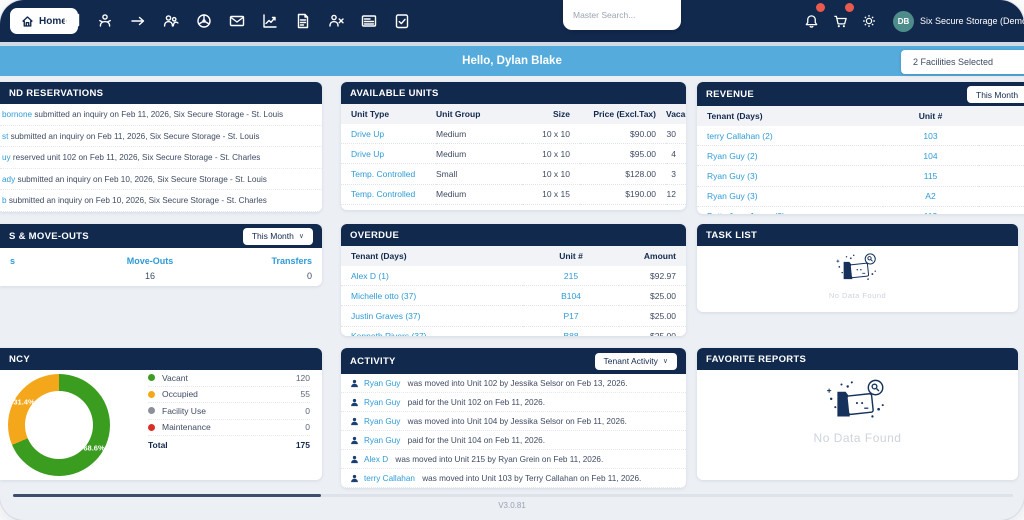 This screenshot has width=1024, height=520. I want to click on revenue-period-button: This Month, so click(995, 94).